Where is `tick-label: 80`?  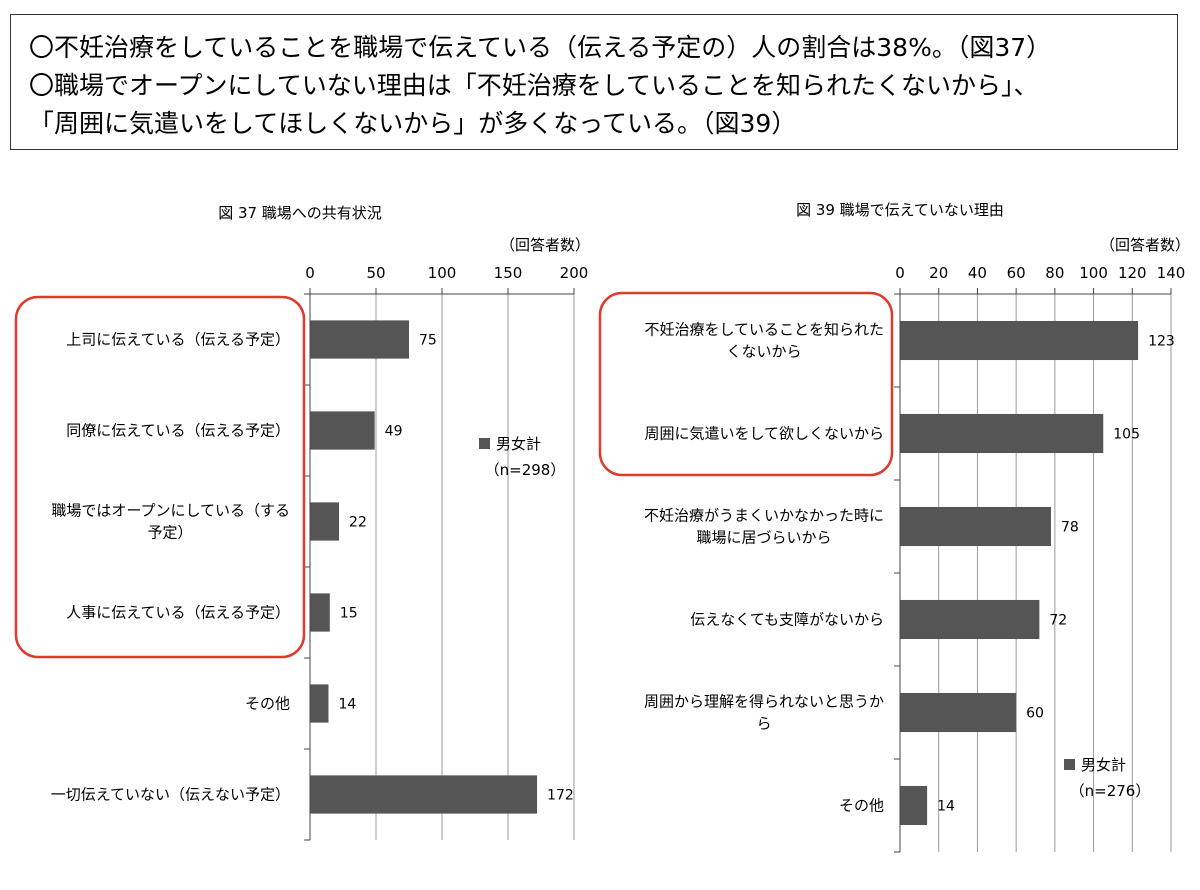 tick-label: 80 is located at coordinates (1054, 273).